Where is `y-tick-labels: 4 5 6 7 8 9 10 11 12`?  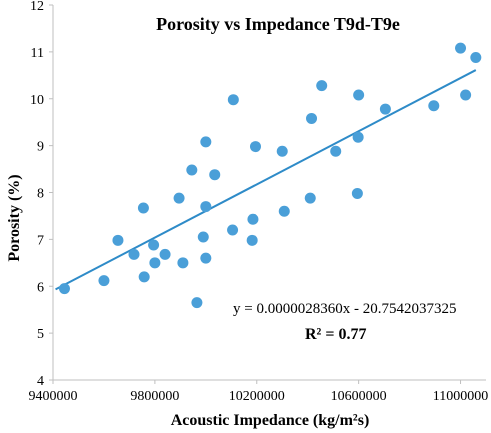 y-tick-labels: 4 5 6 7 8 9 10 11 12 is located at coordinates (41, 194).